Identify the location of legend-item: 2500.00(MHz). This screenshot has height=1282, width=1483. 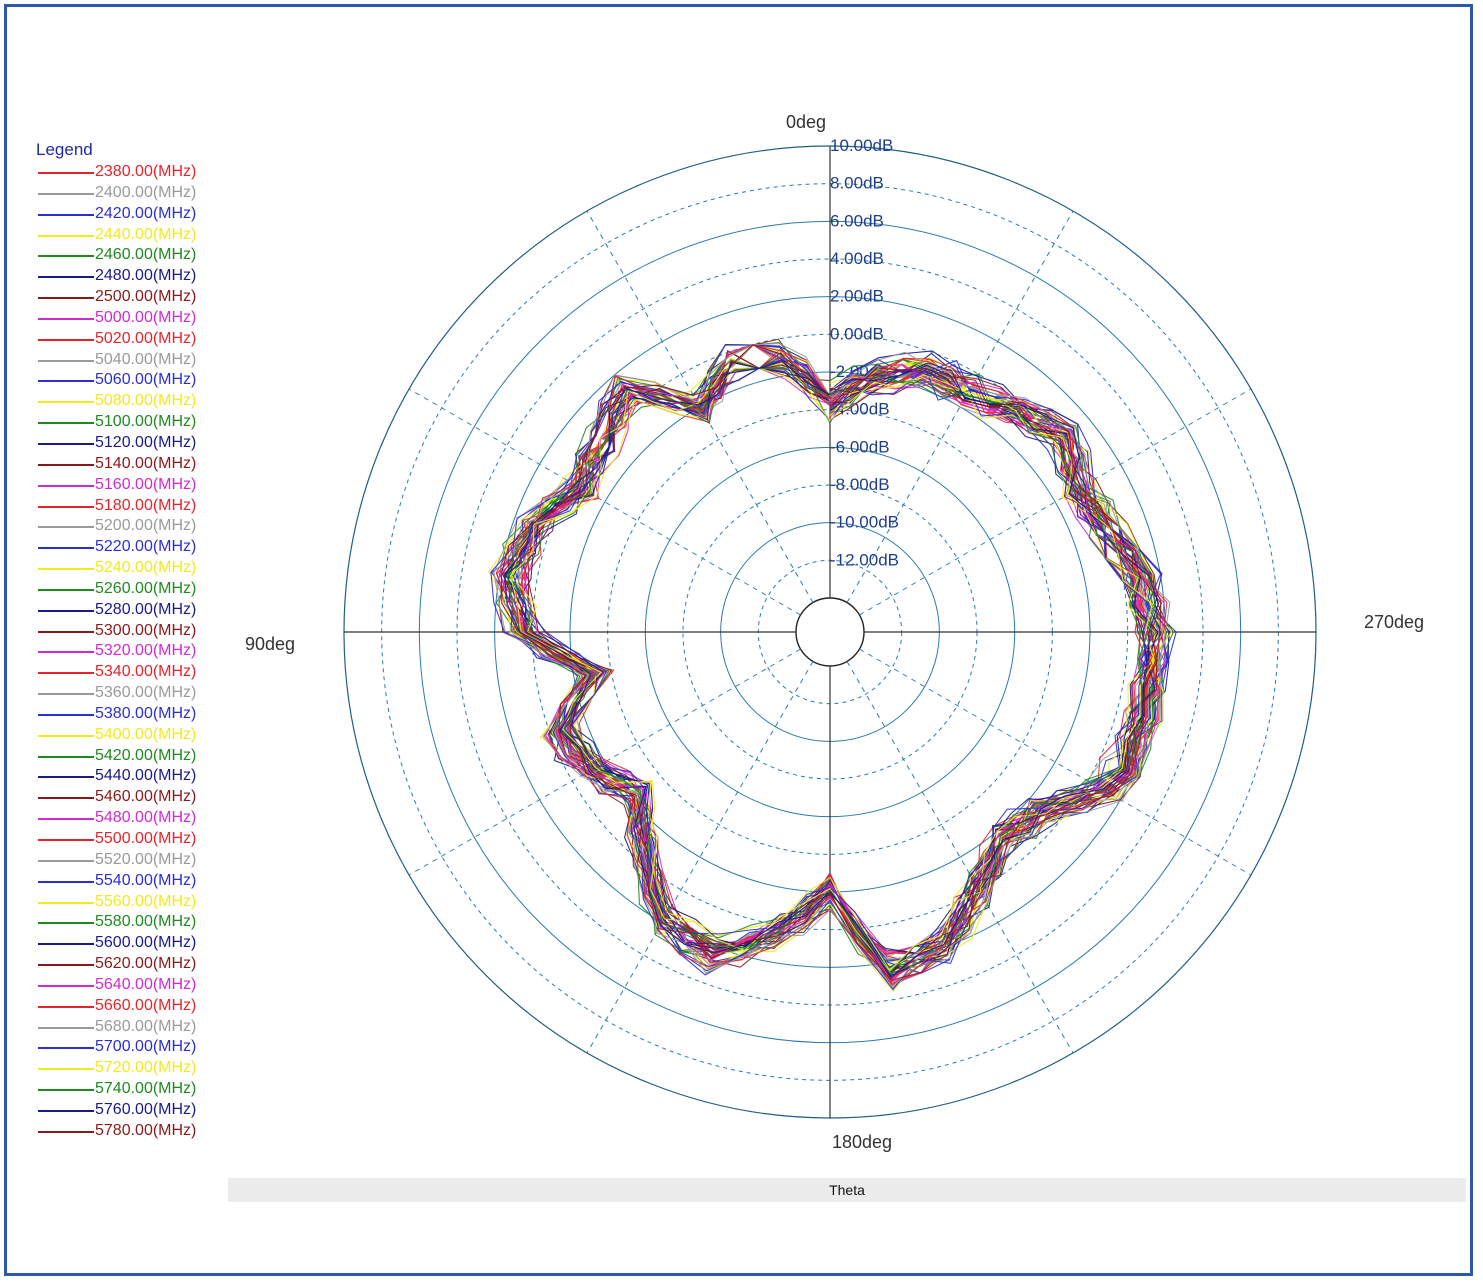
(136, 297).